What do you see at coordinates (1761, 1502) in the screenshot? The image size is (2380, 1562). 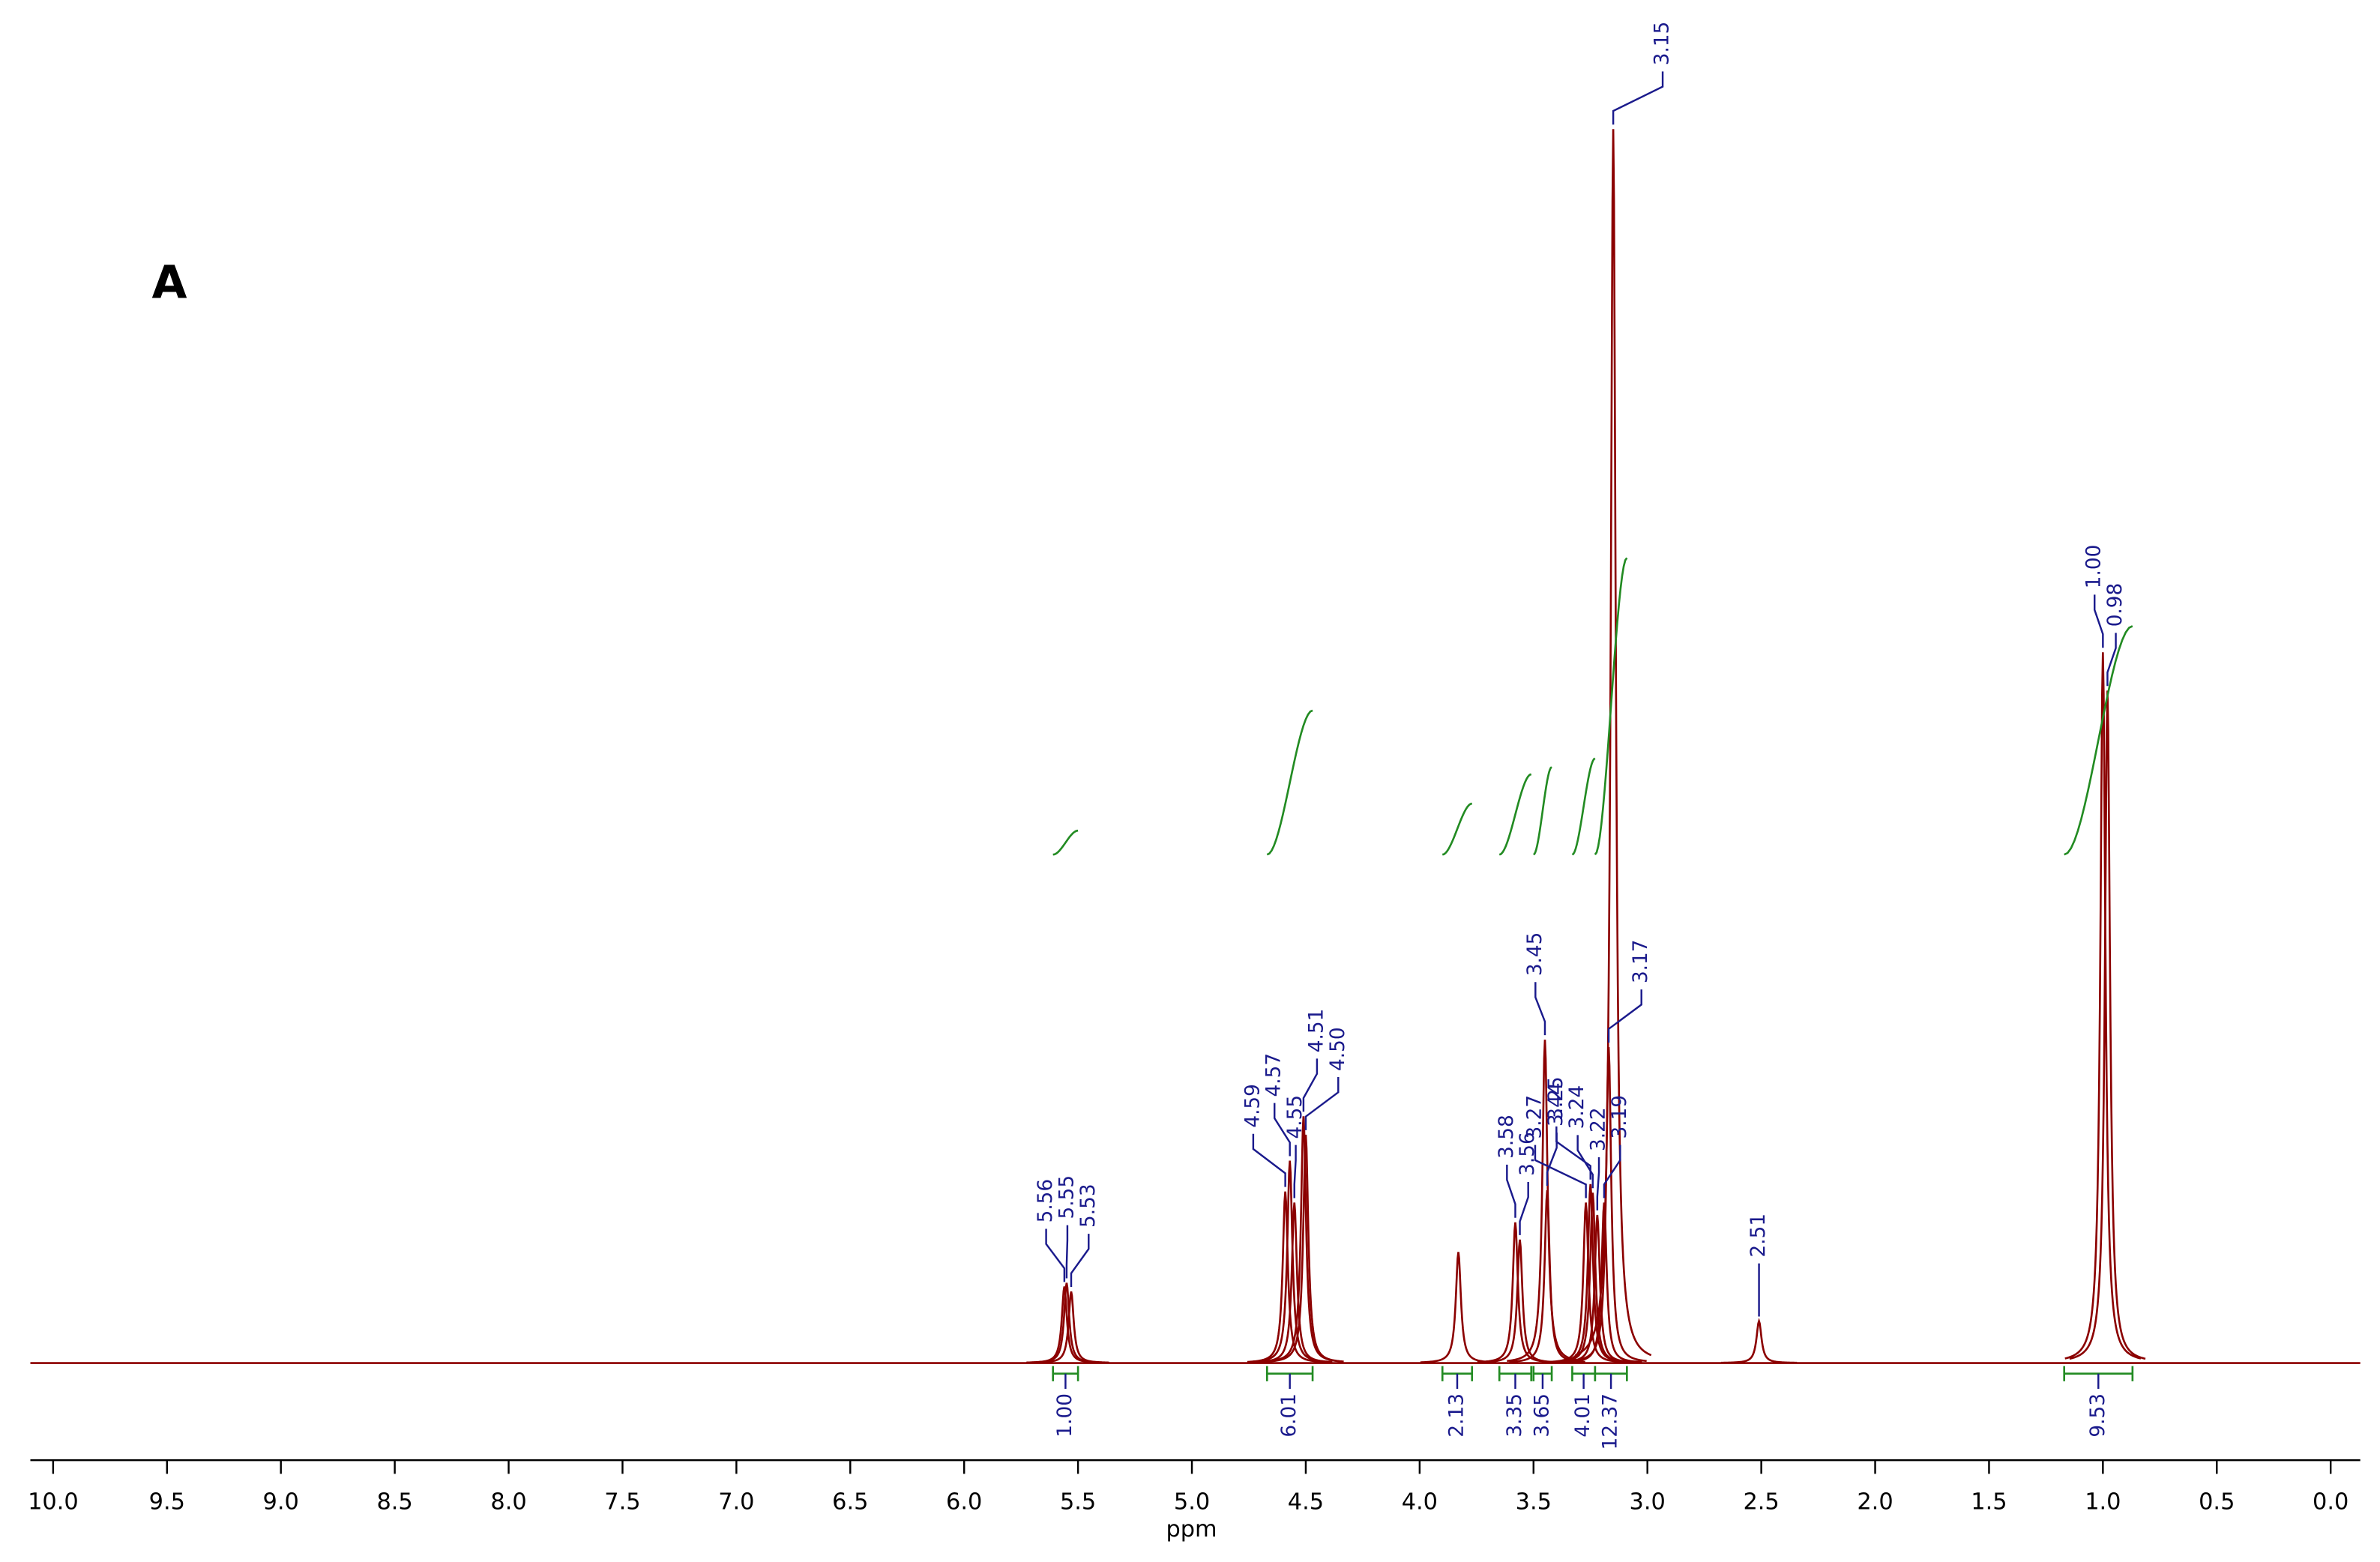 I see `x-tick-label: 2.5` at bounding box center [1761, 1502].